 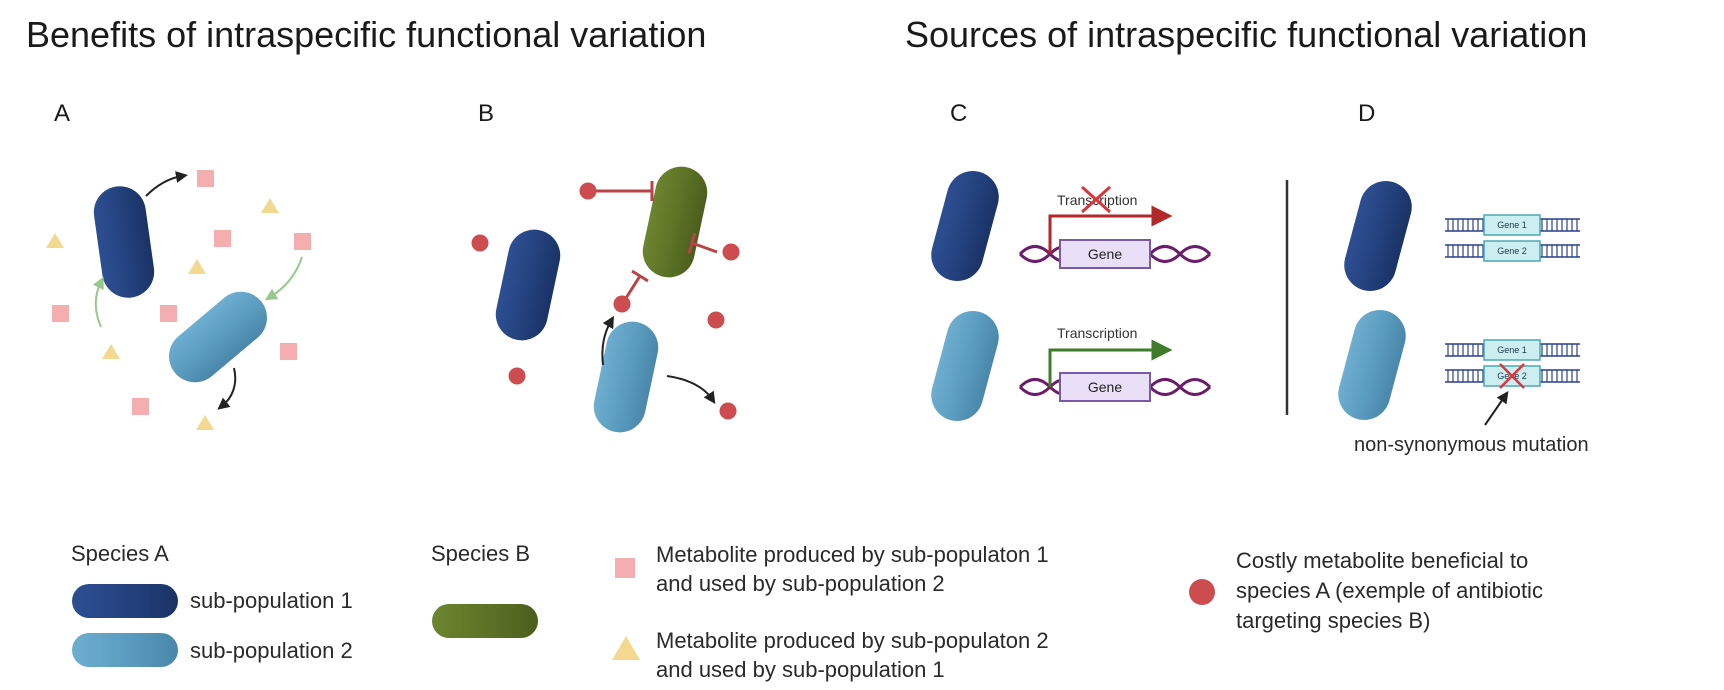 What do you see at coordinates (480, 553) in the screenshot?
I see `legend-species-b: Species B` at bounding box center [480, 553].